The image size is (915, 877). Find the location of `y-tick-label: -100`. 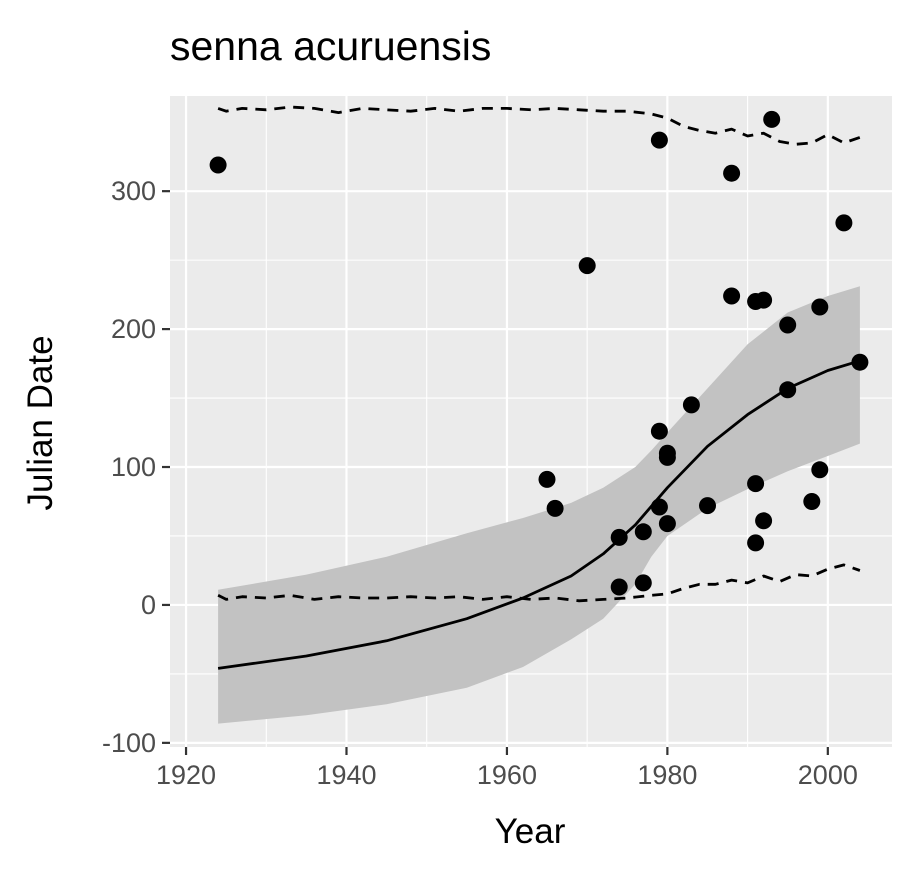

y-tick-label: -100 is located at coordinates (129, 743).